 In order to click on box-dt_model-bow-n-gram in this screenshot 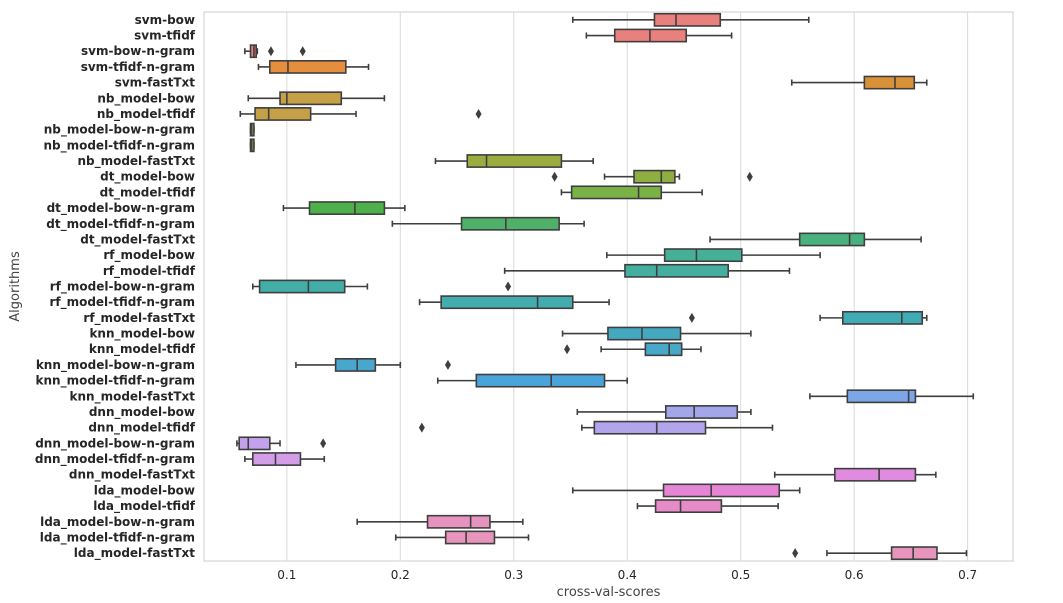, I will do `click(344, 208)`.